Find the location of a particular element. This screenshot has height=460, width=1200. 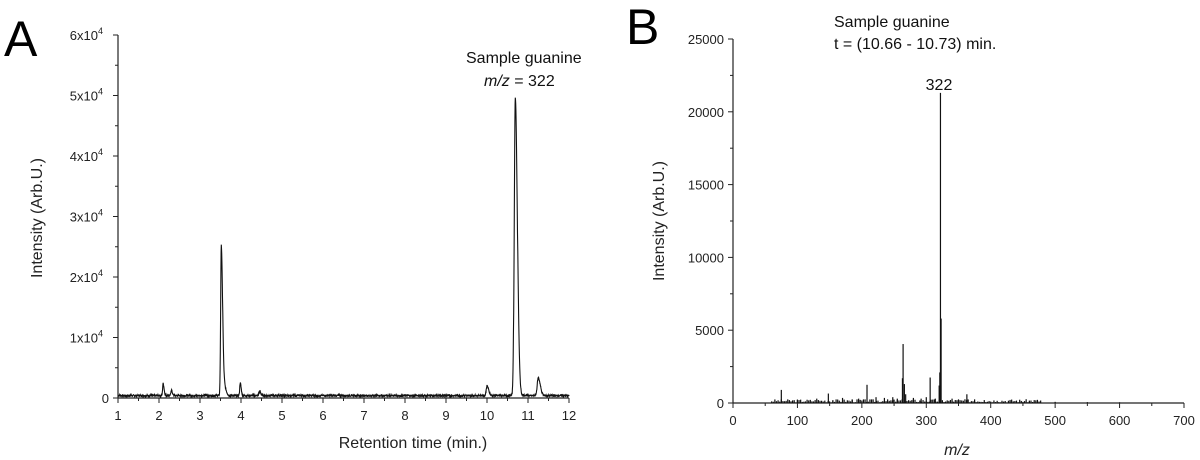

x-tick-label: 9 is located at coordinates (445, 415).